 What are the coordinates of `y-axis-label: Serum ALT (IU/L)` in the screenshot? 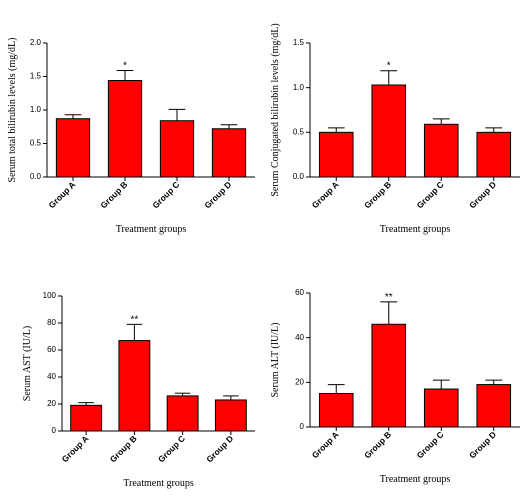 It's located at (275, 360).